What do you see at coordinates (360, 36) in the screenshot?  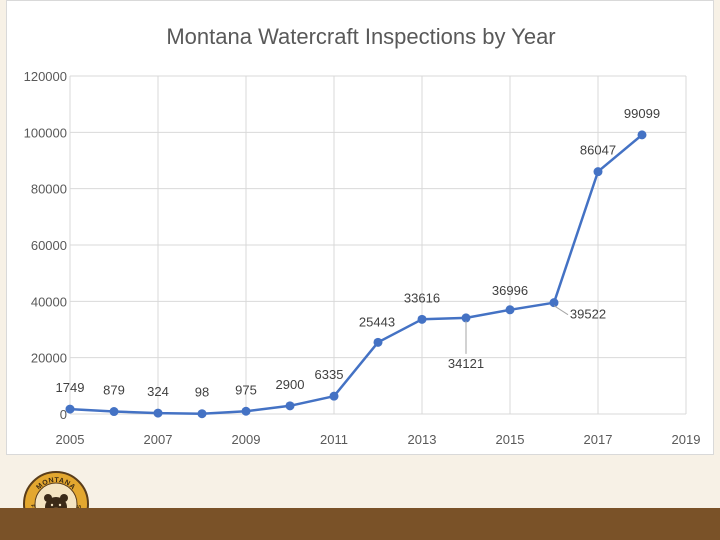 I see `chart-title: Montana Watercraft Inspections by Year` at bounding box center [360, 36].